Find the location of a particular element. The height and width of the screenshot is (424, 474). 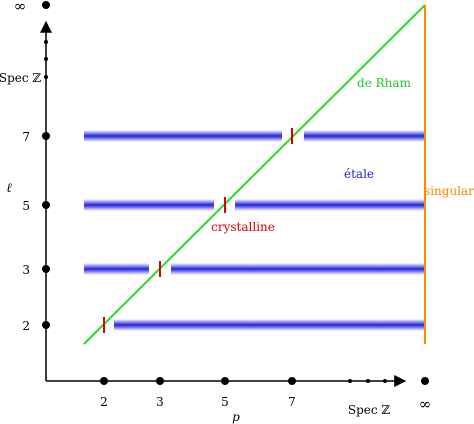

crystalline-label: crystalline is located at coordinates (243, 227).